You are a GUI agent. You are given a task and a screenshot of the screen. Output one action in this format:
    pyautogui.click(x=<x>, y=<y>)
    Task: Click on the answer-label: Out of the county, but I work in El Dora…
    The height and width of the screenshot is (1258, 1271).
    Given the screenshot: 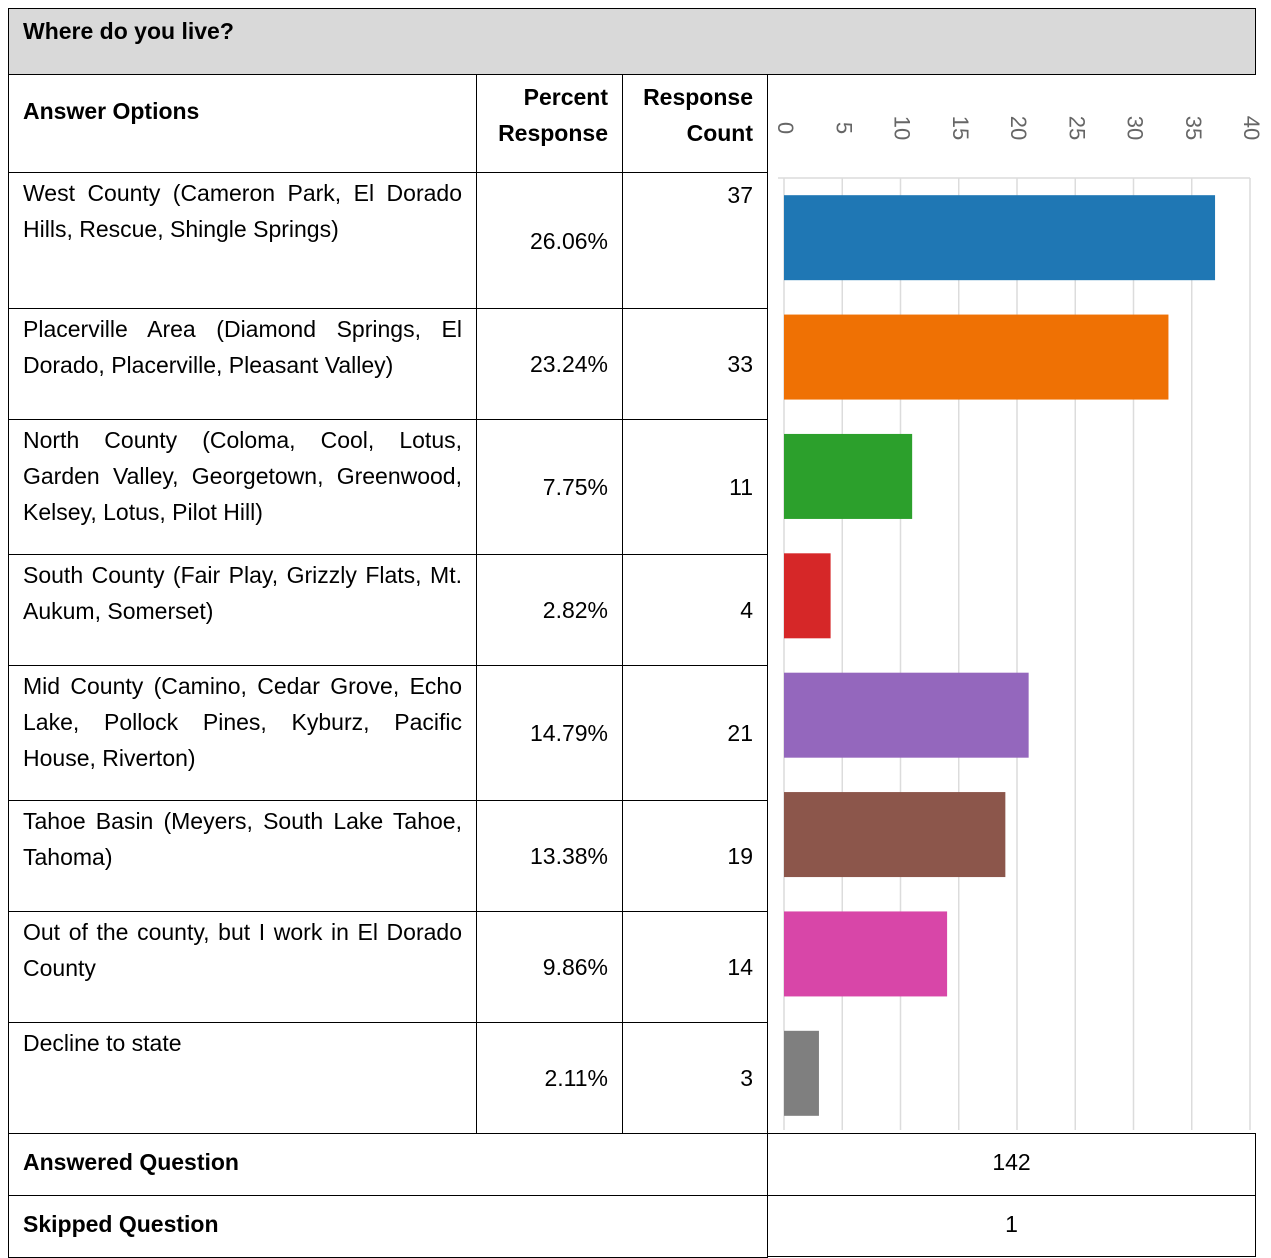 What is the action you would take?
    pyautogui.click(x=242, y=967)
    